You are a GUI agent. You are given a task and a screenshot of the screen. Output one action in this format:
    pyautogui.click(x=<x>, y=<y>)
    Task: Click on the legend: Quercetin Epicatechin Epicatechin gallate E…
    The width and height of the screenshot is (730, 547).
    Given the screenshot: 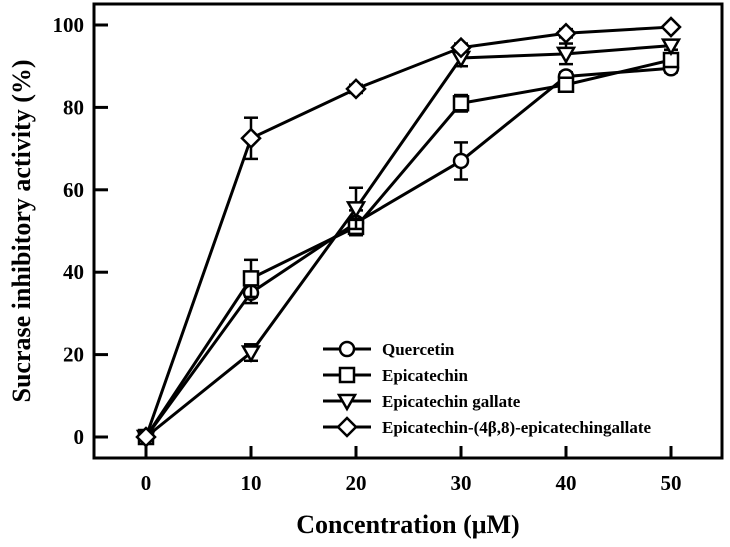 What is the action you would take?
    pyautogui.click(x=487, y=389)
    